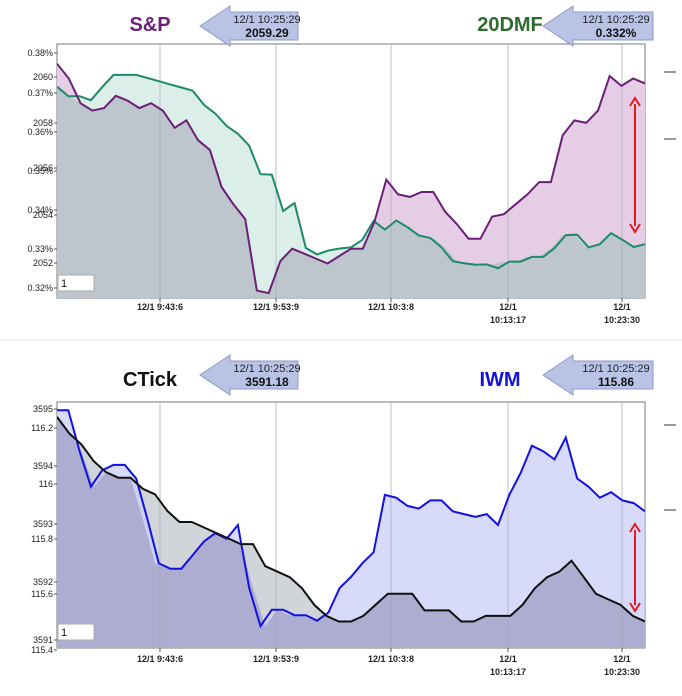  Describe the element at coordinates (40, 93) in the screenshot. I see `y-tick-label: 0.37%` at that location.